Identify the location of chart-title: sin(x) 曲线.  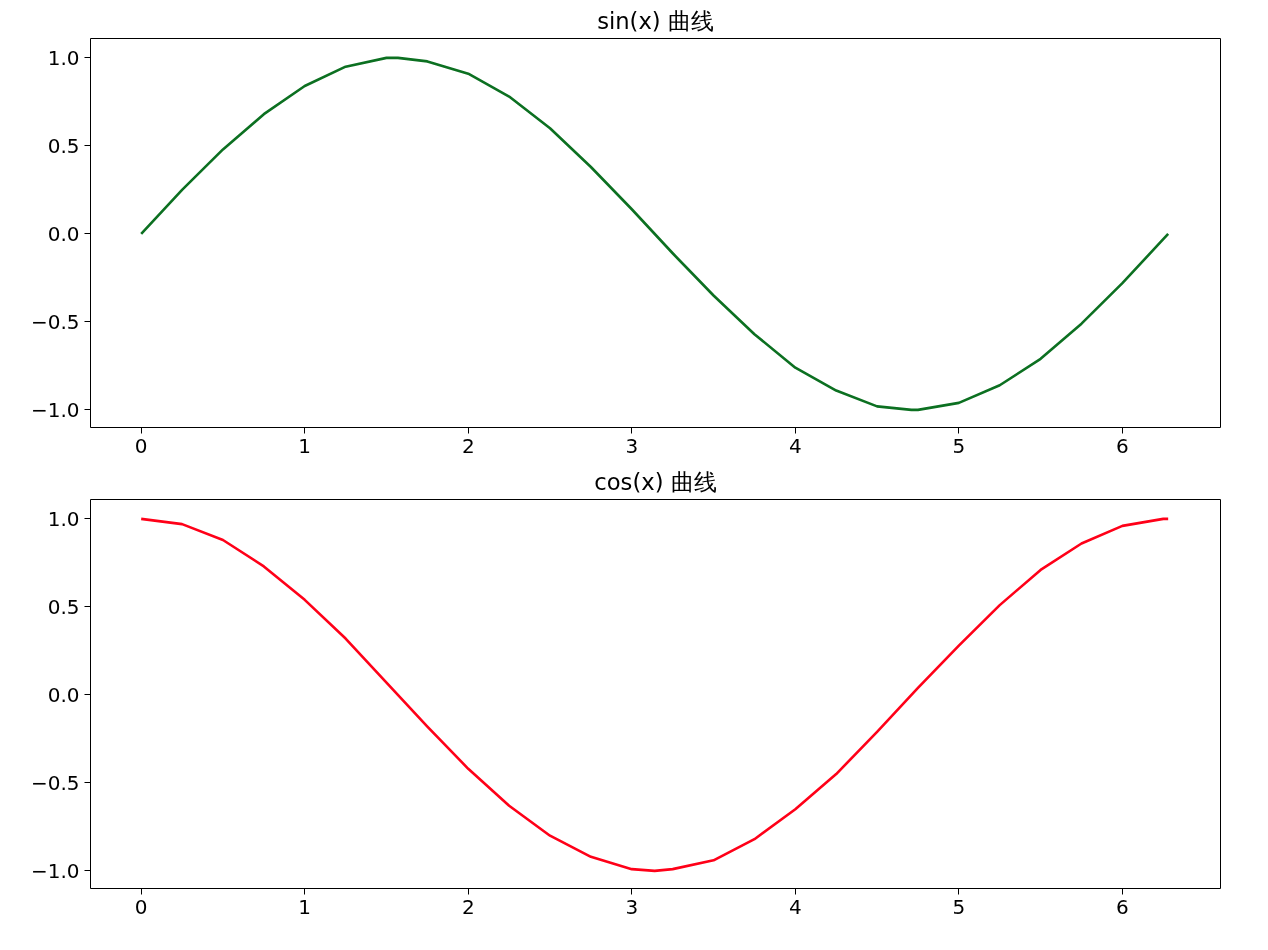
(655, 20).